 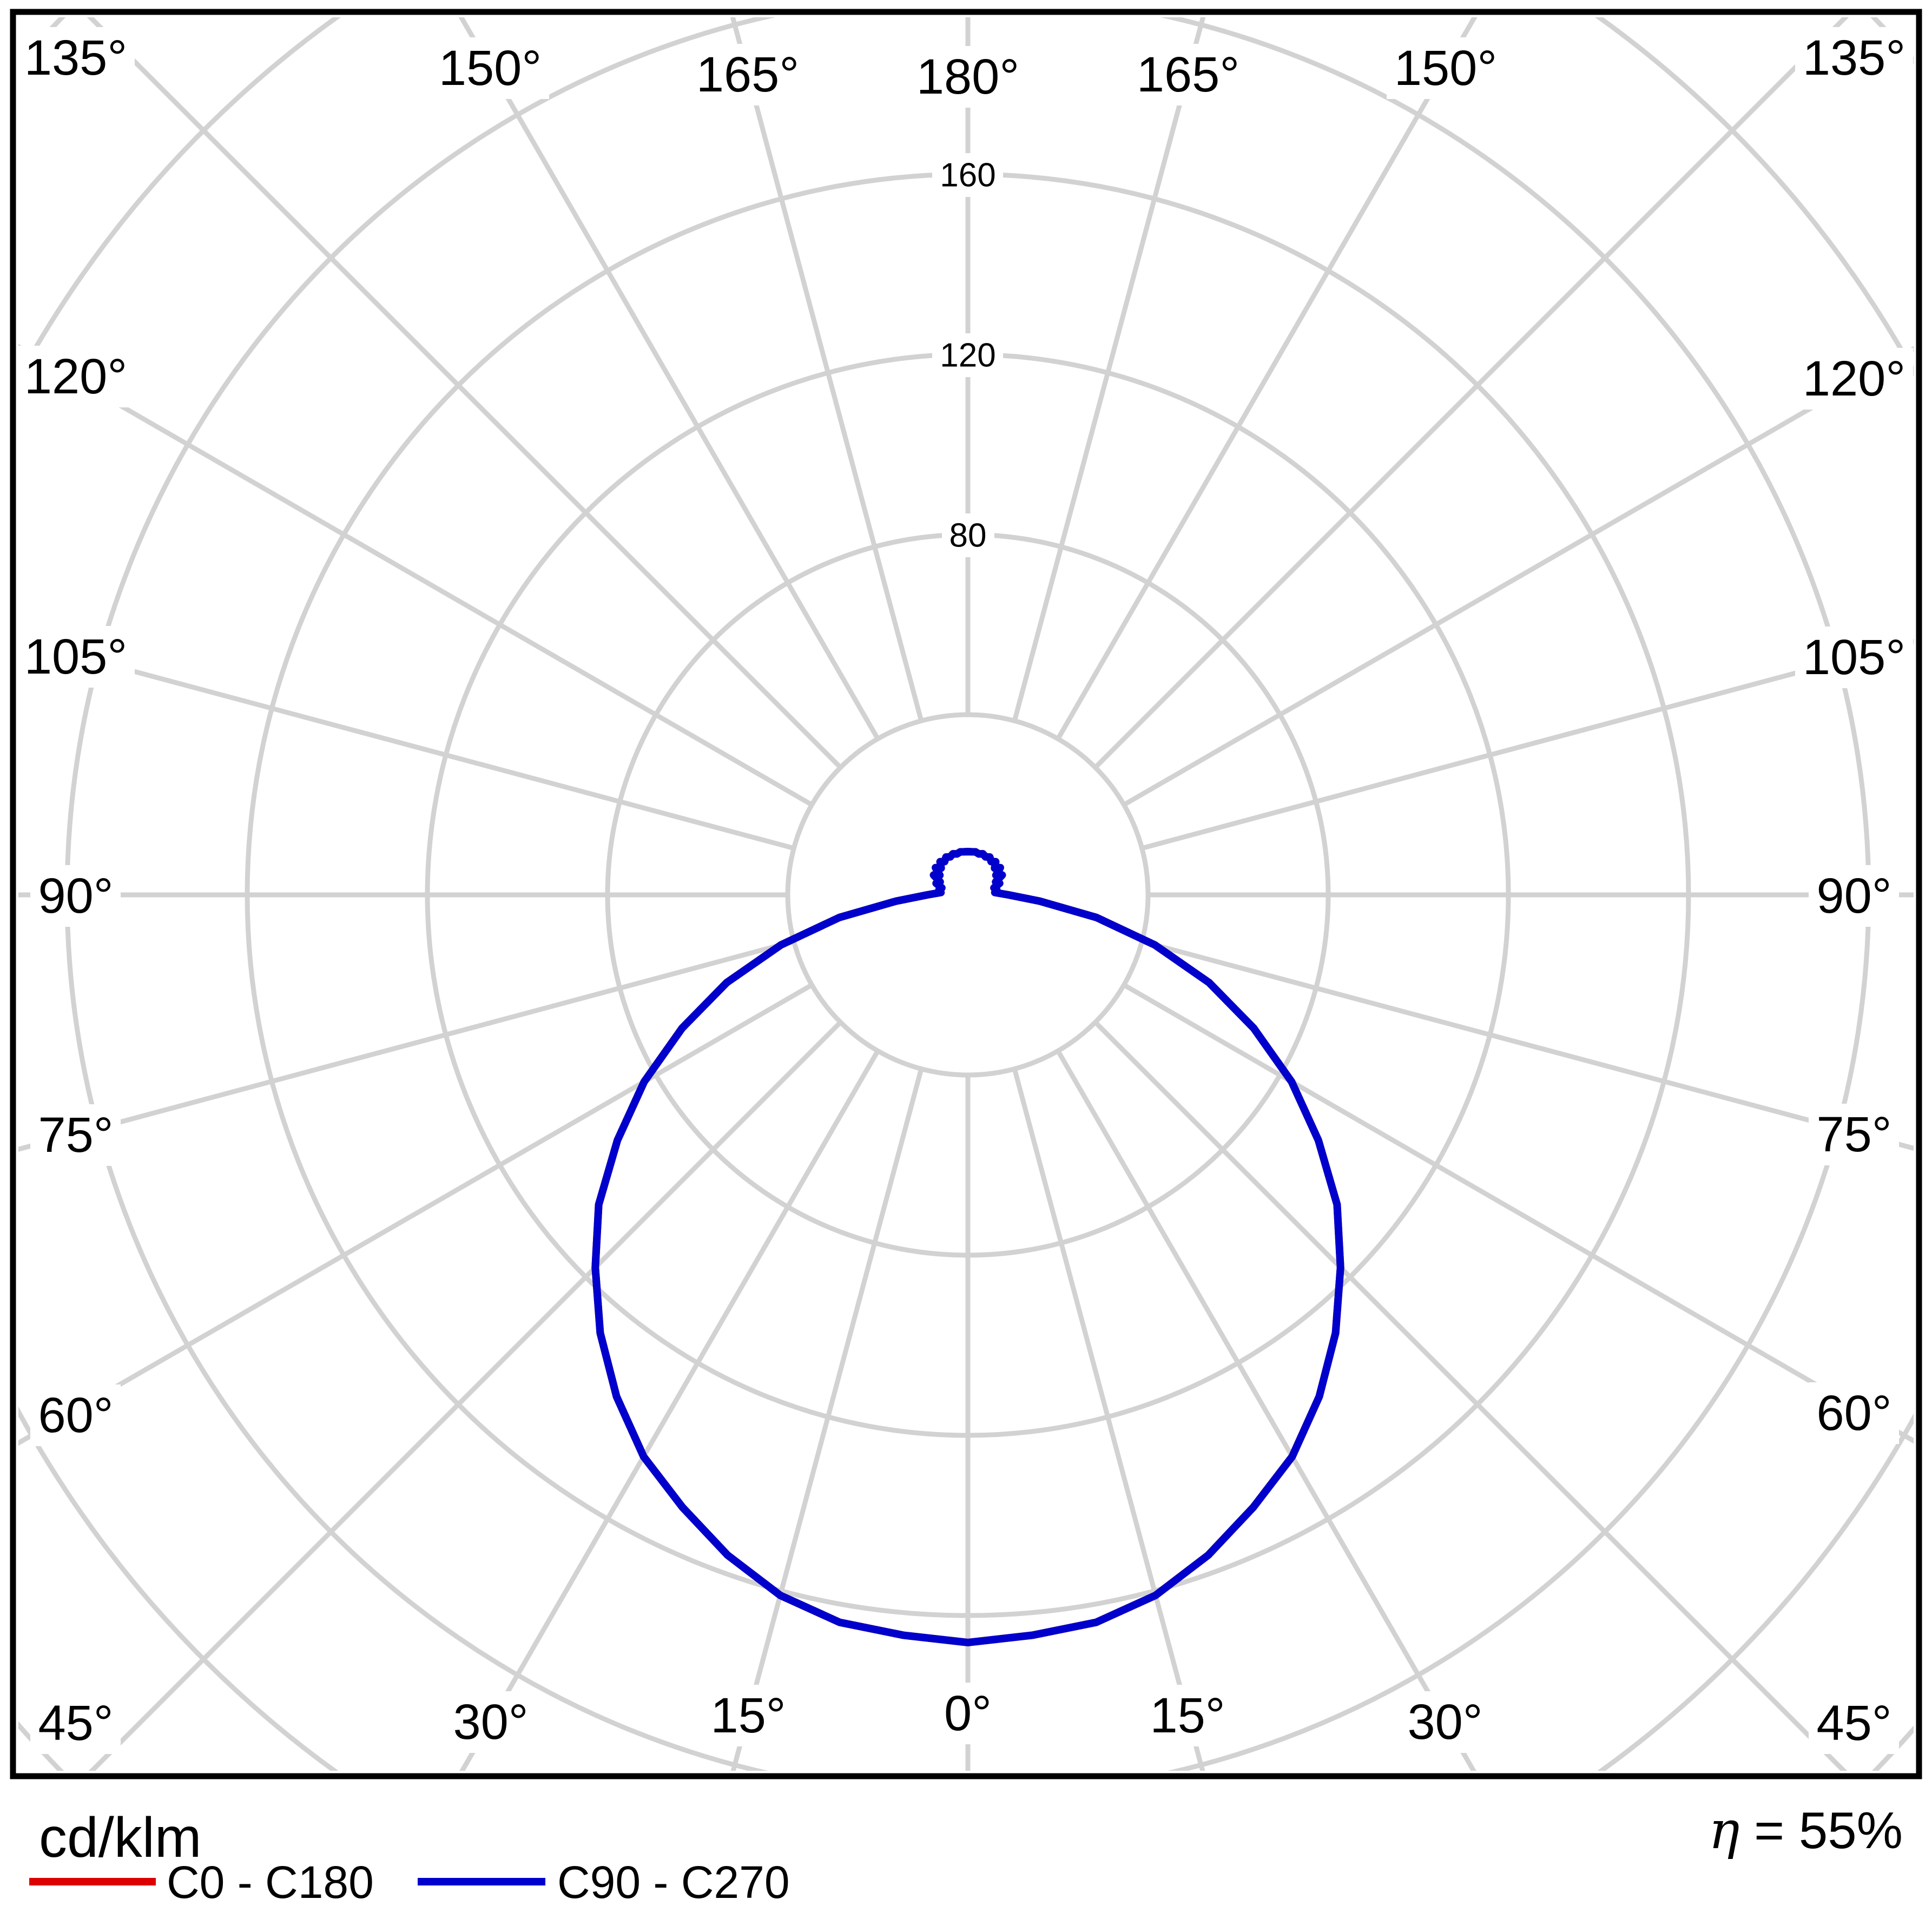 I want to click on angle-label-105-right-bg, so click(x=1854, y=657).